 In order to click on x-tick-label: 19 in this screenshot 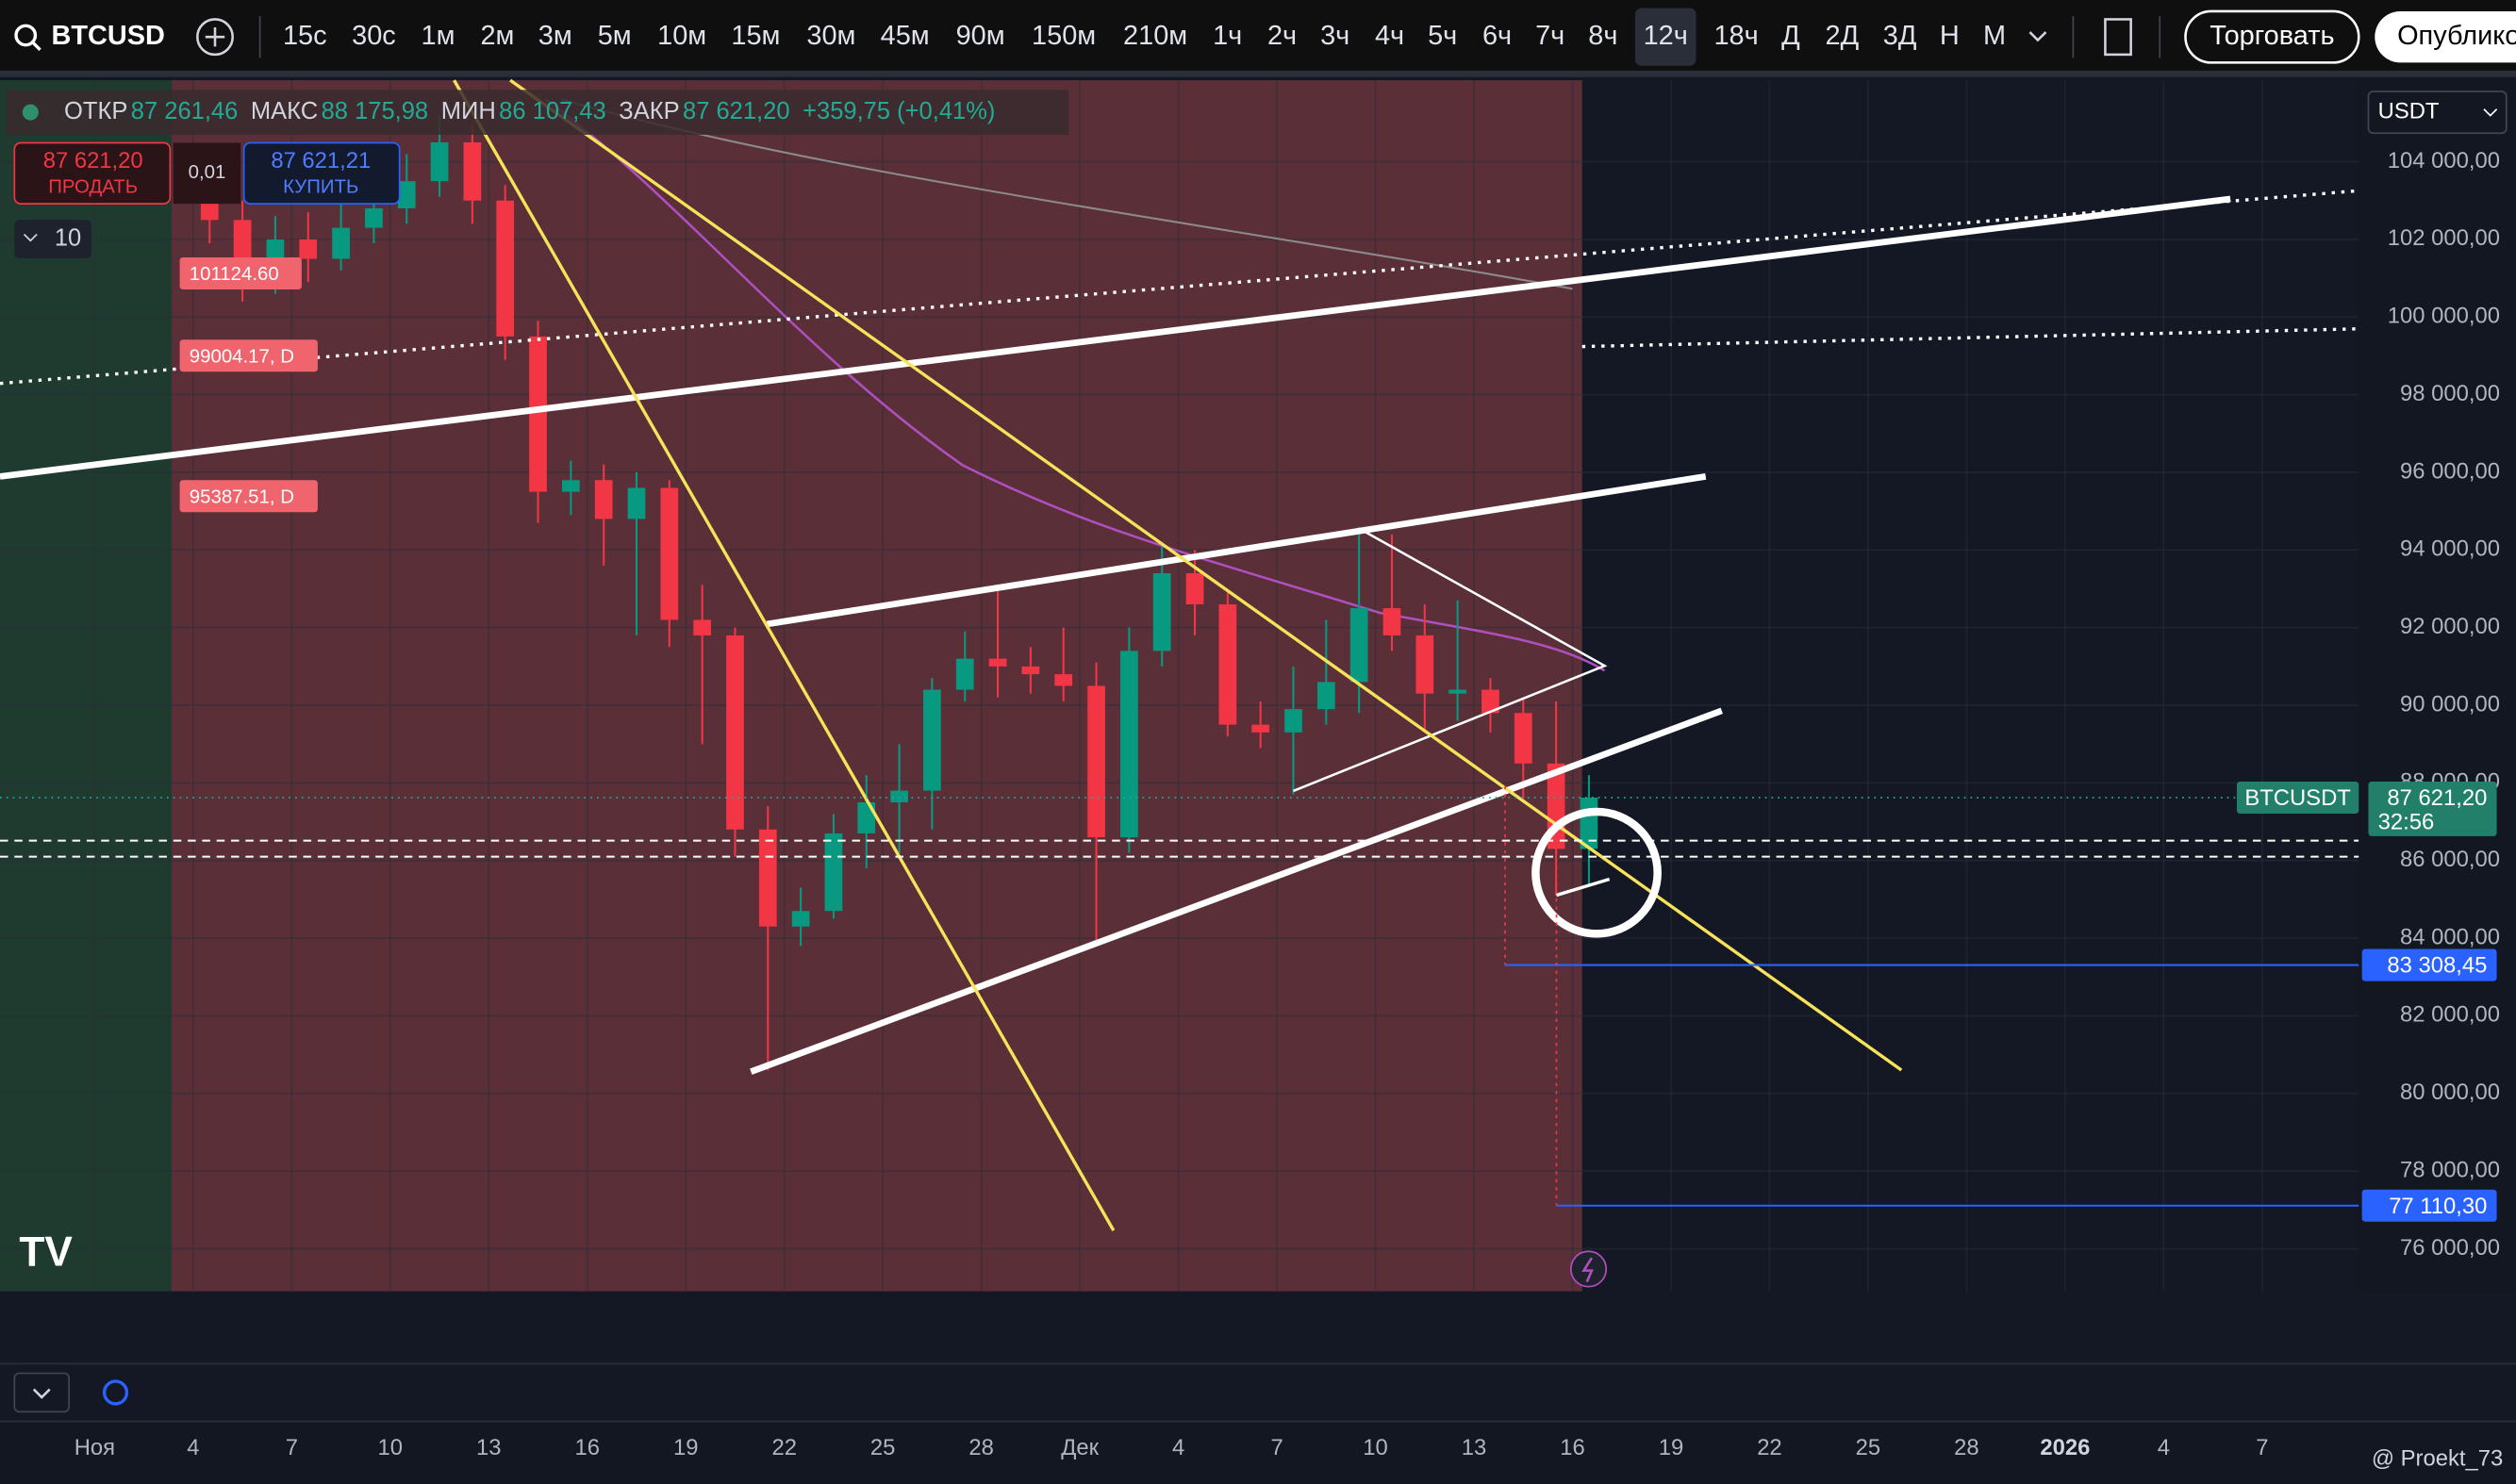, I will do `click(686, 1447)`.